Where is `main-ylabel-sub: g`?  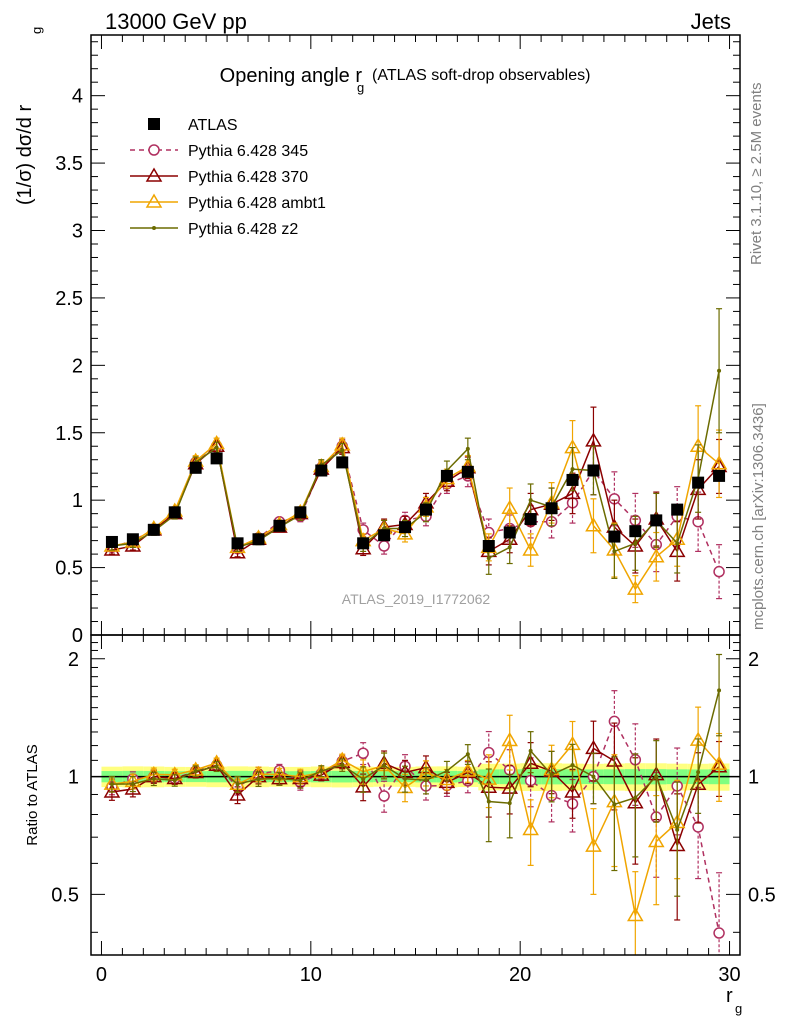
main-ylabel-sub: g is located at coordinates (36, 30).